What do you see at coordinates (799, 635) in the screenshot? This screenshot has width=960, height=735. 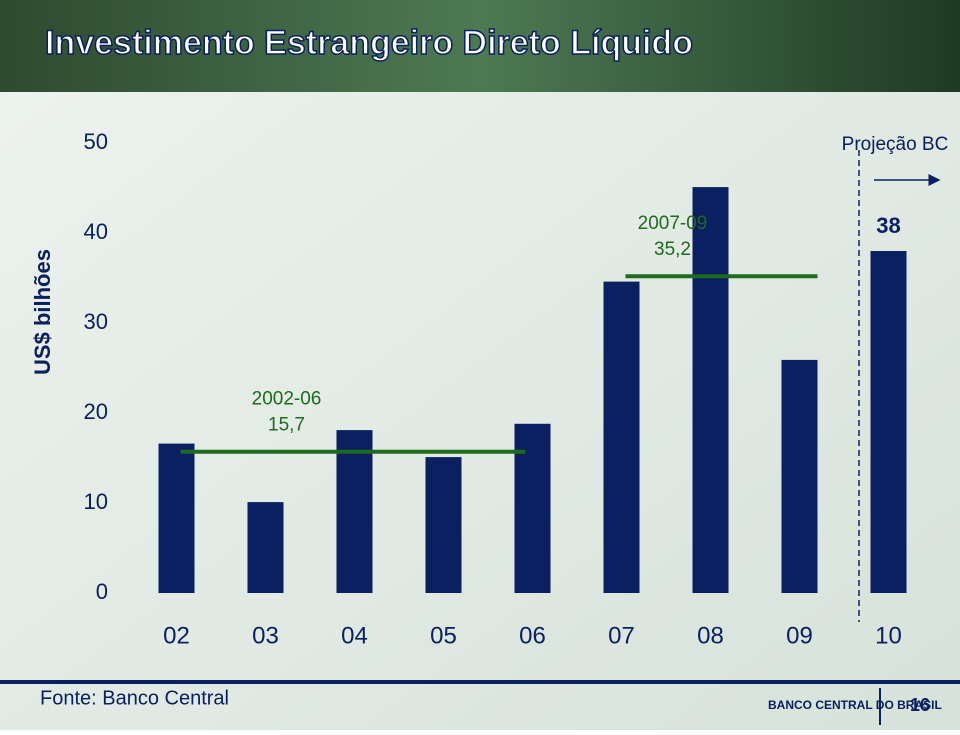 I see `x-tick-label: 09` at bounding box center [799, 635].